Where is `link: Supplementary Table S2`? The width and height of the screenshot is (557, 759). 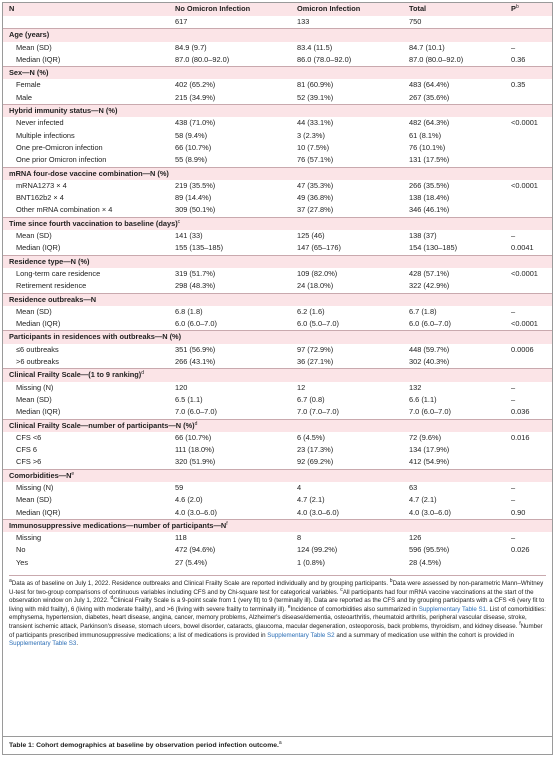
link: Supplementary Table S2 is located at coordinates (301, 635).